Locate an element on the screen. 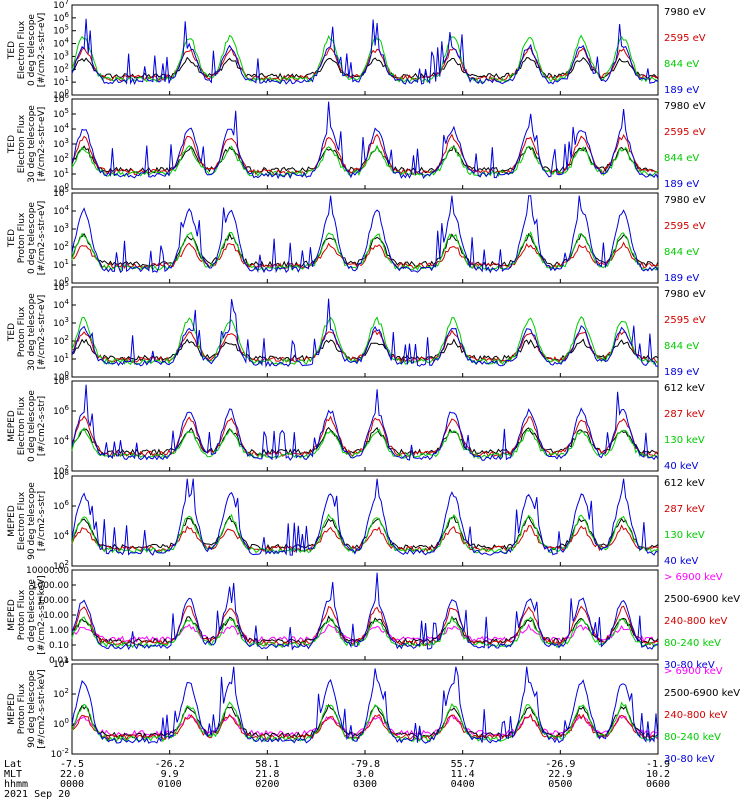  y-tick-label: 10⁰ is located at coordinates (61, 723).